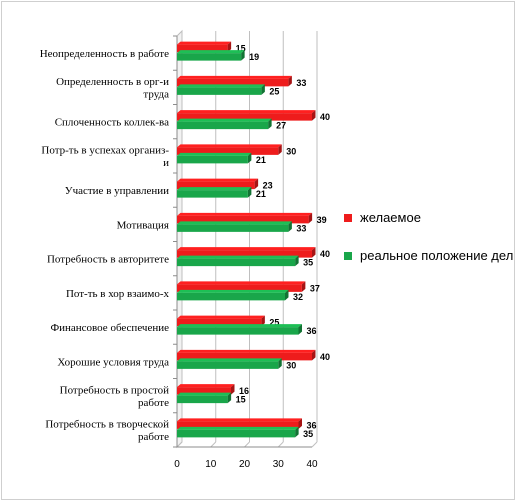  I want to click on data-label-1-10: 15, so click(241, 400).